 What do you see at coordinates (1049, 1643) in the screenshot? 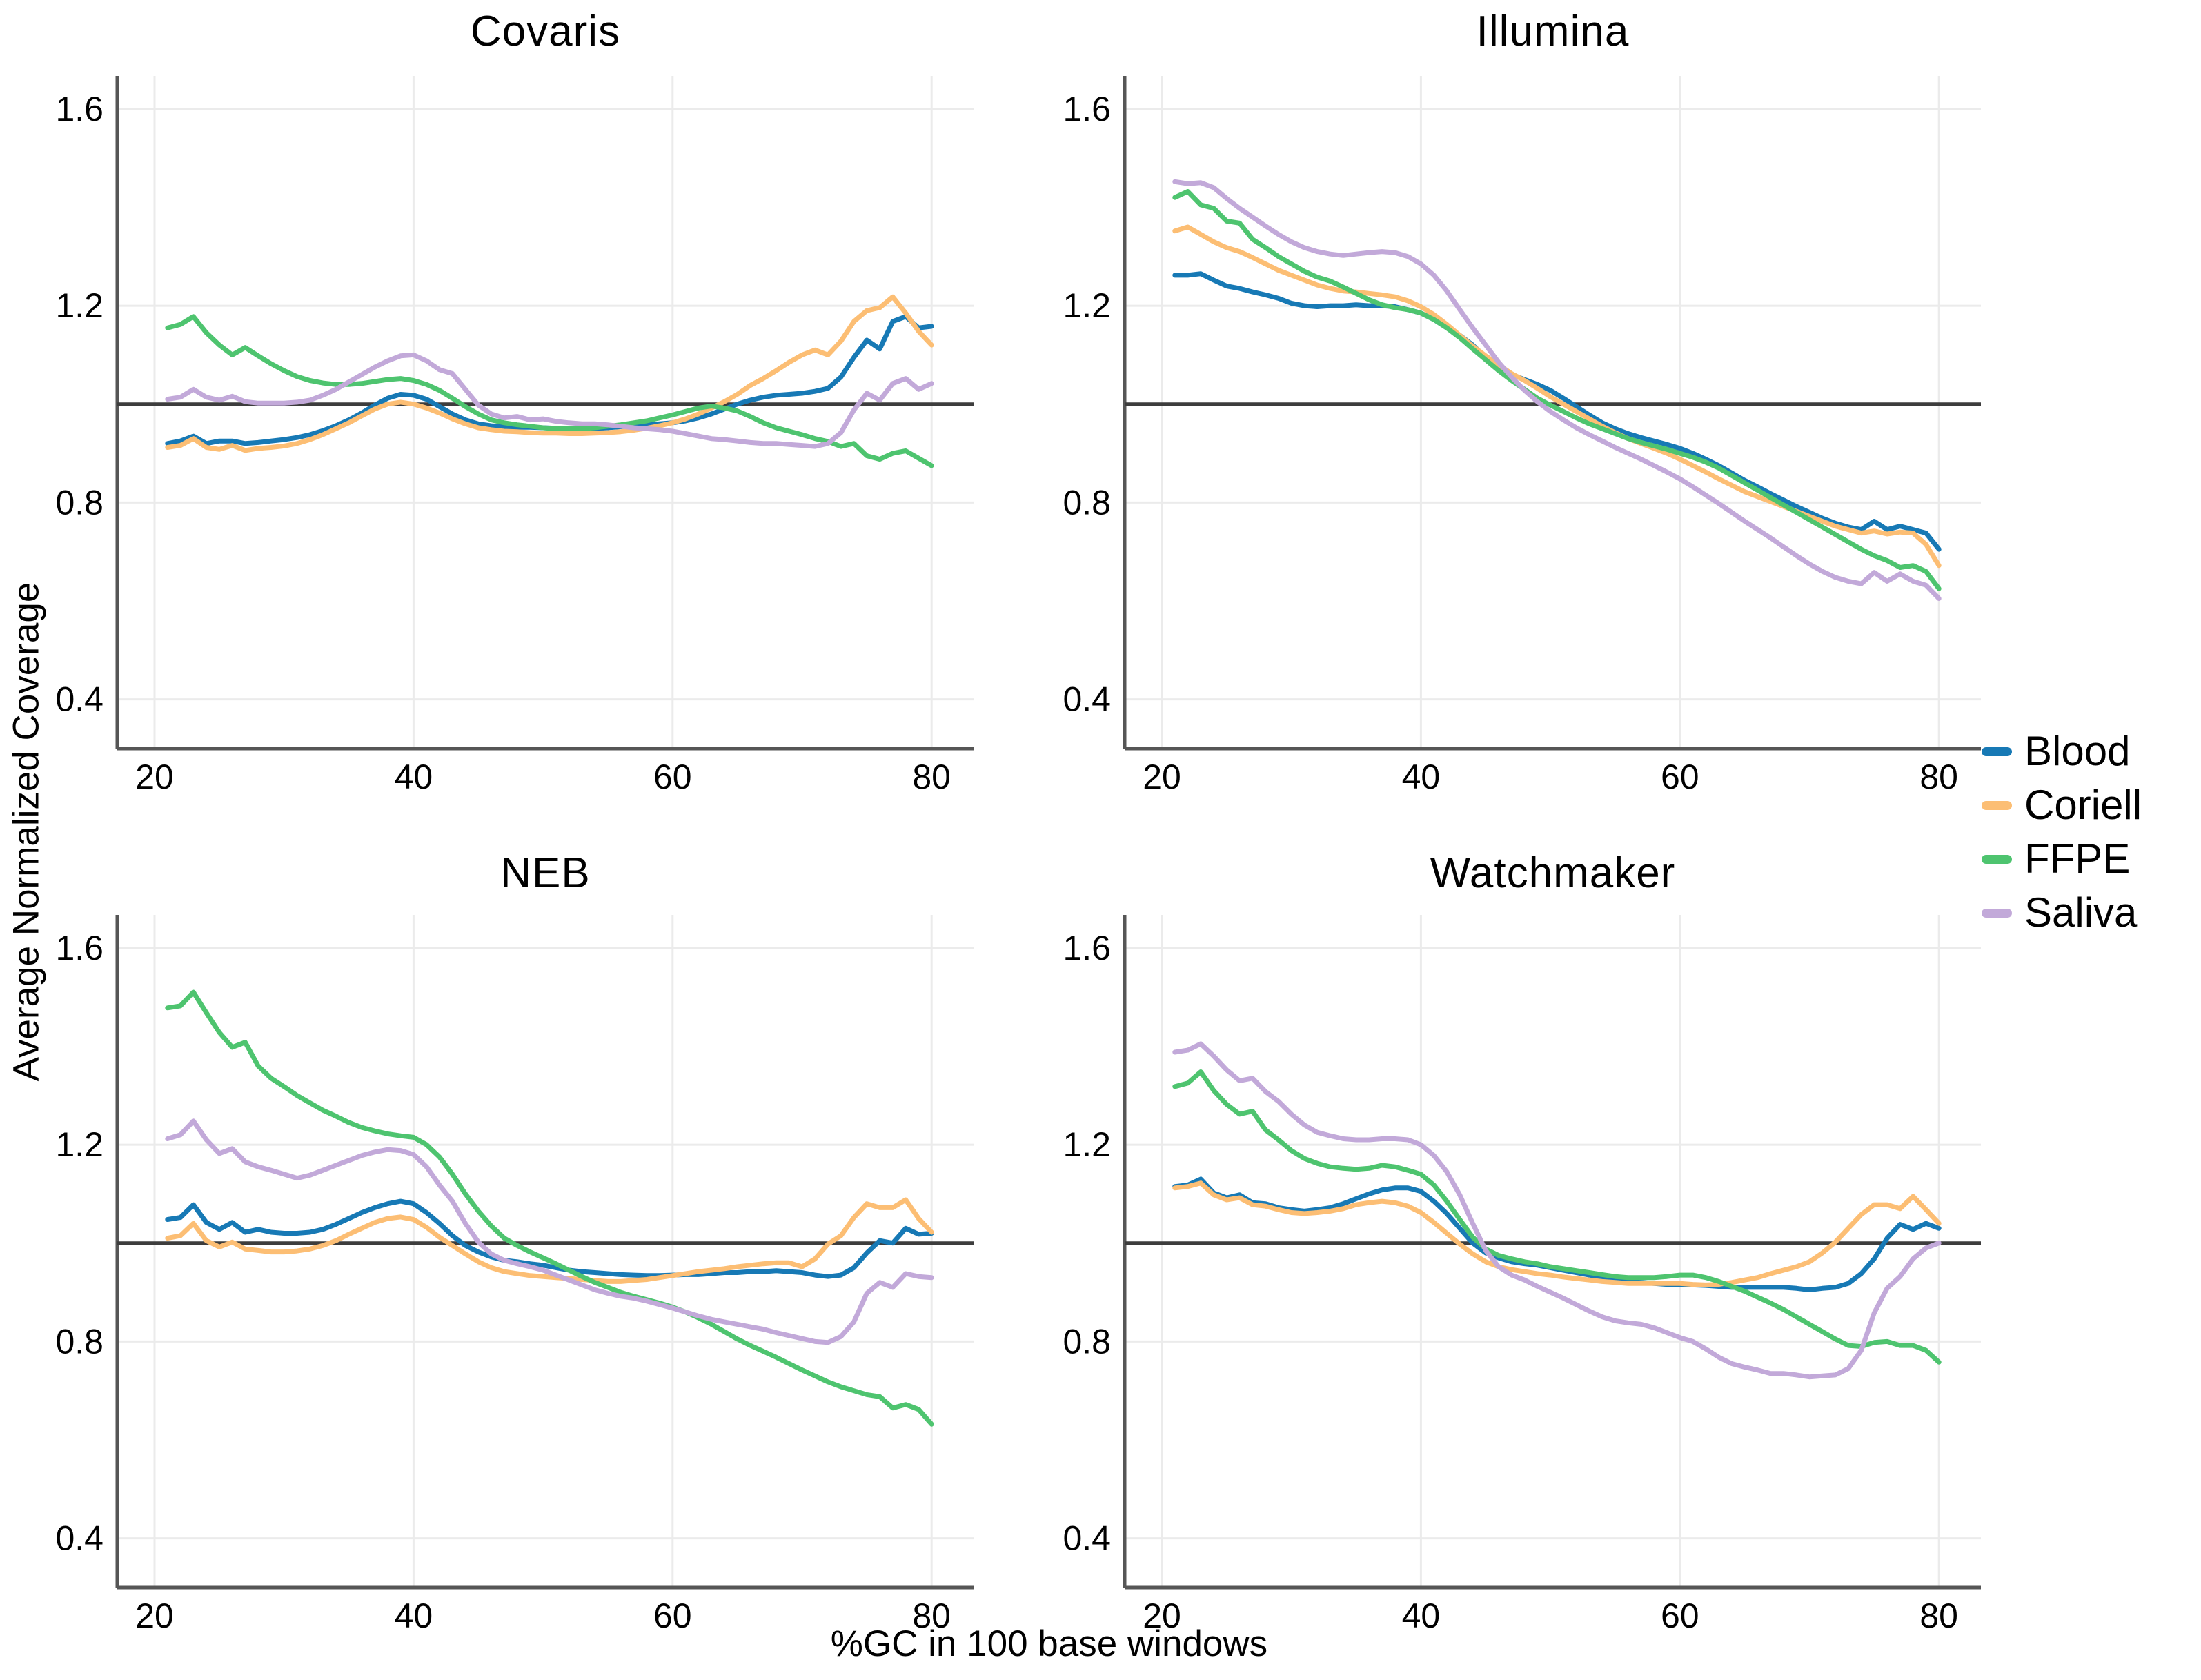
I see `x-axis-label: %GC in 100 base windows` at bounding box center [1049, 1643].